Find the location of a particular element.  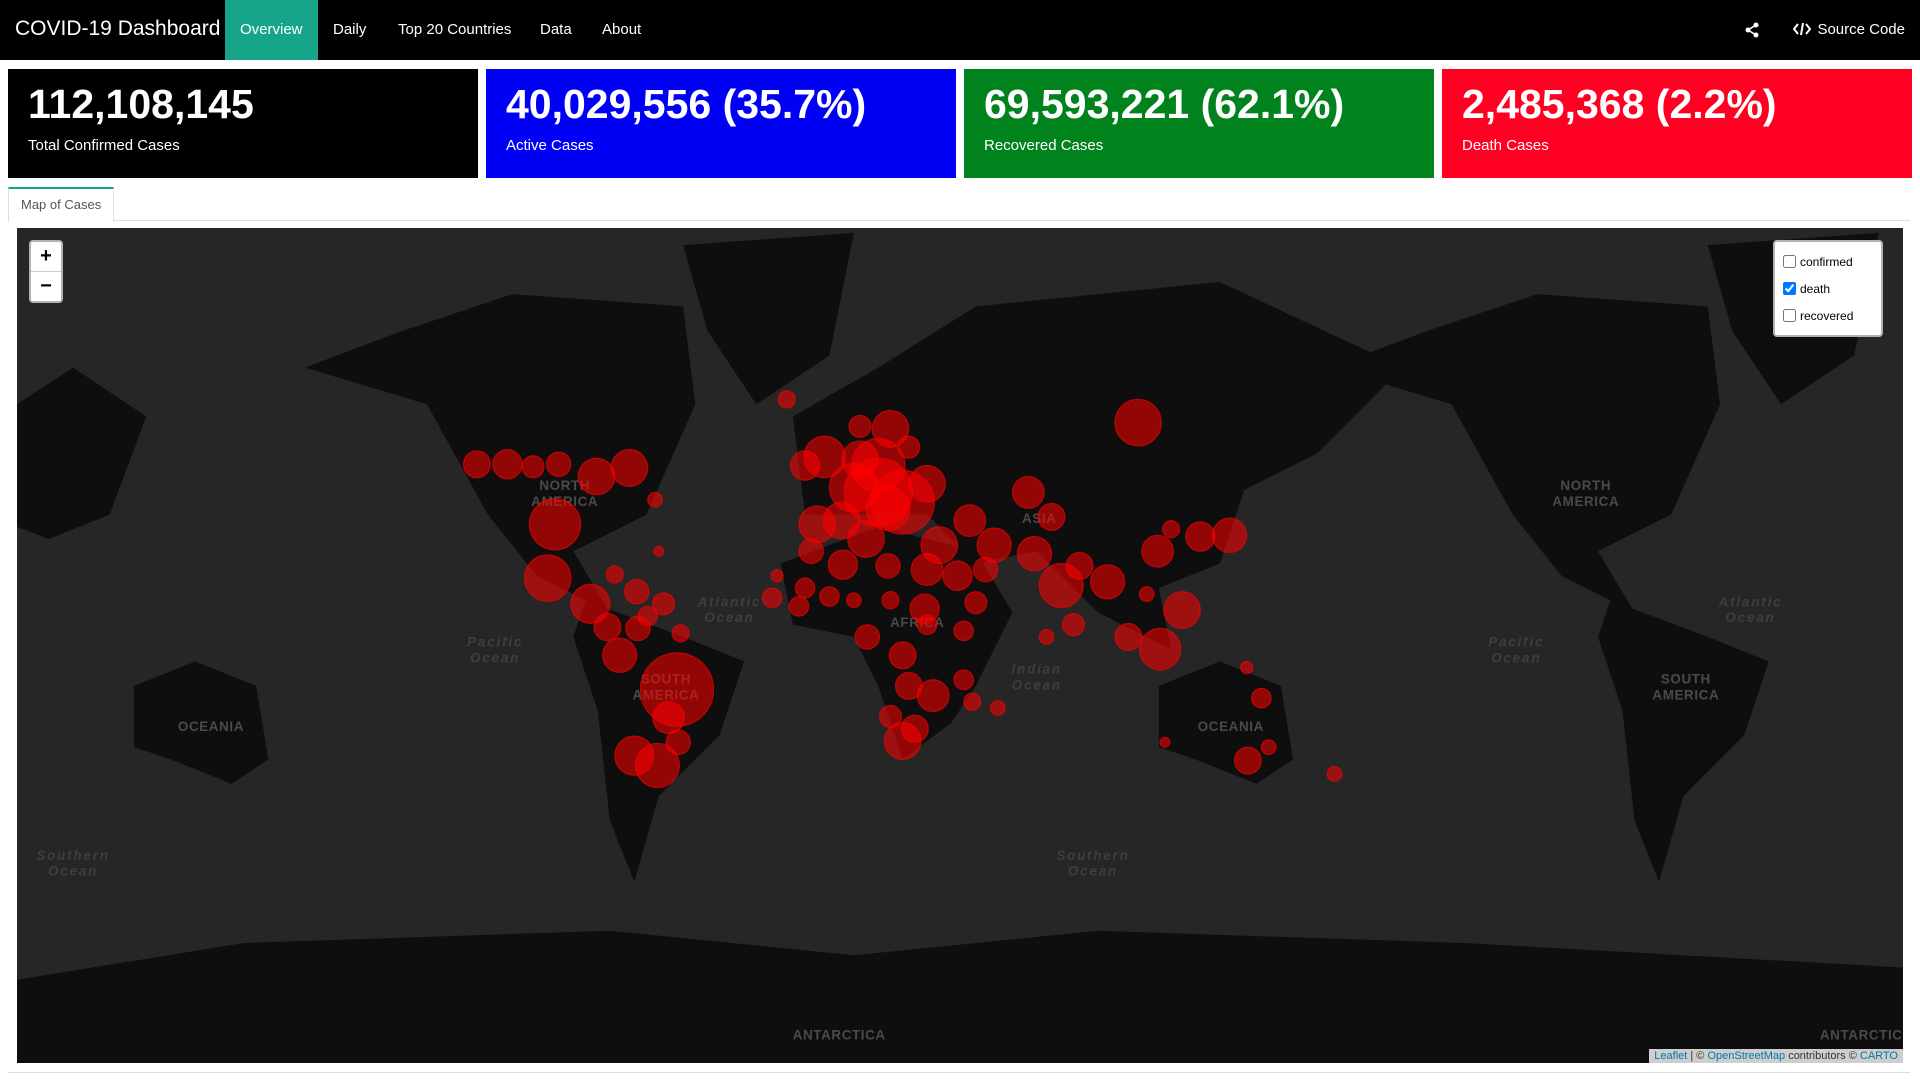

value-box: 2,485,368 (2.2%) Death Cases is located at coordinates (1677, 123).